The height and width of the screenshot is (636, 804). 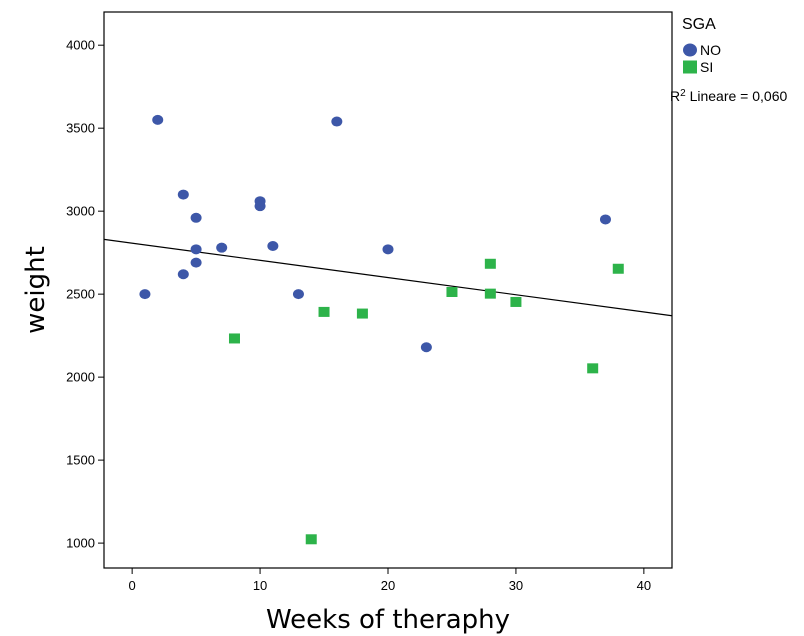 What do you see at coordinates (80, 45) in the screenshot?
I see `y-tick-label: 4000` at bounding box center [80, 45].